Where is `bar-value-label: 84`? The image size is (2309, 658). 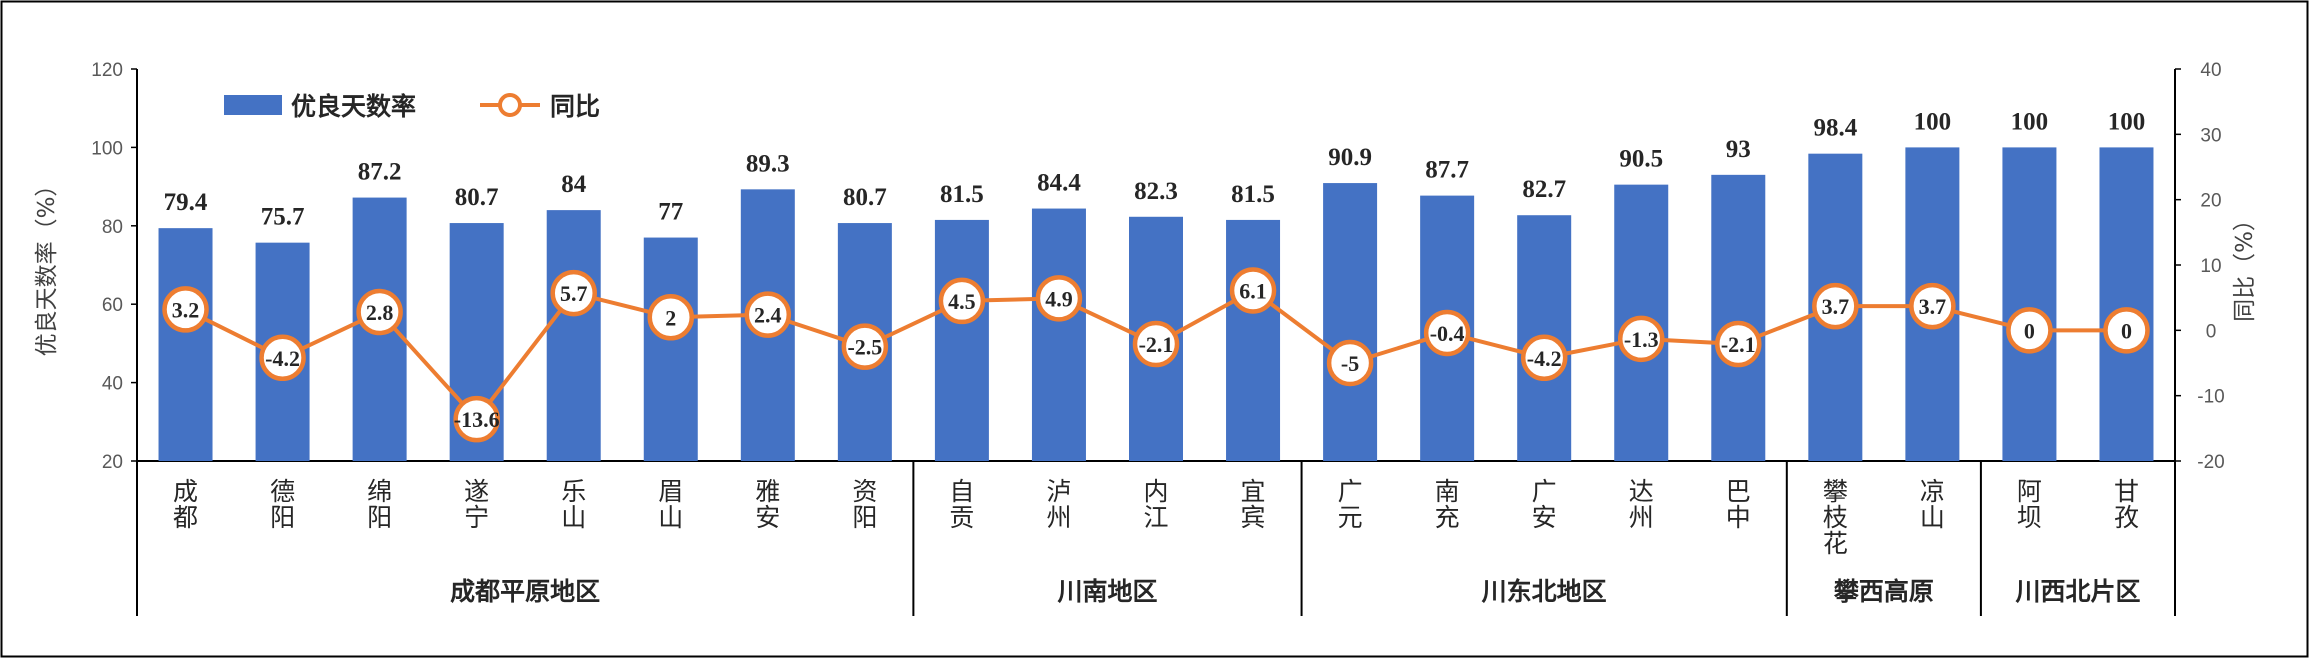 bar-value-label: 84 is located at coordinates (574, 184).